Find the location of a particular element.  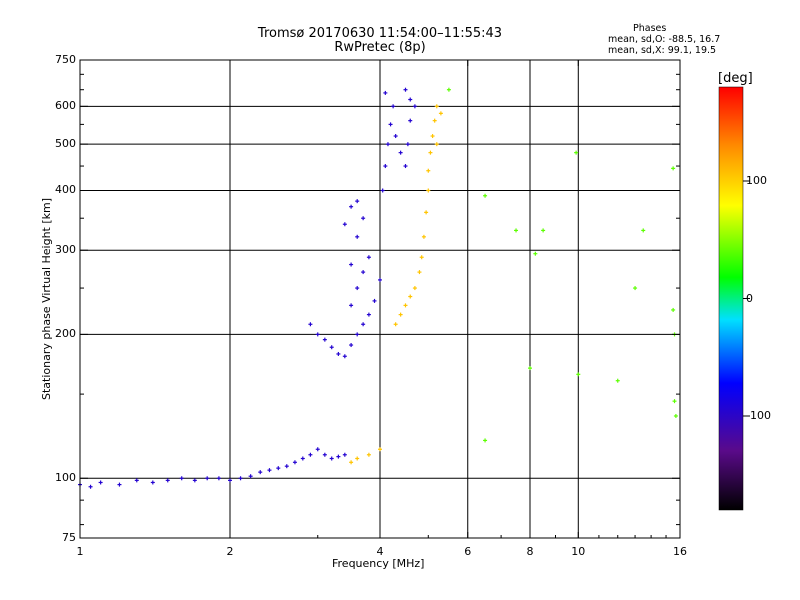

chart-title: Tromsø 20170630 11:54:00–11:55:43 is located at coordinates (380, 33).